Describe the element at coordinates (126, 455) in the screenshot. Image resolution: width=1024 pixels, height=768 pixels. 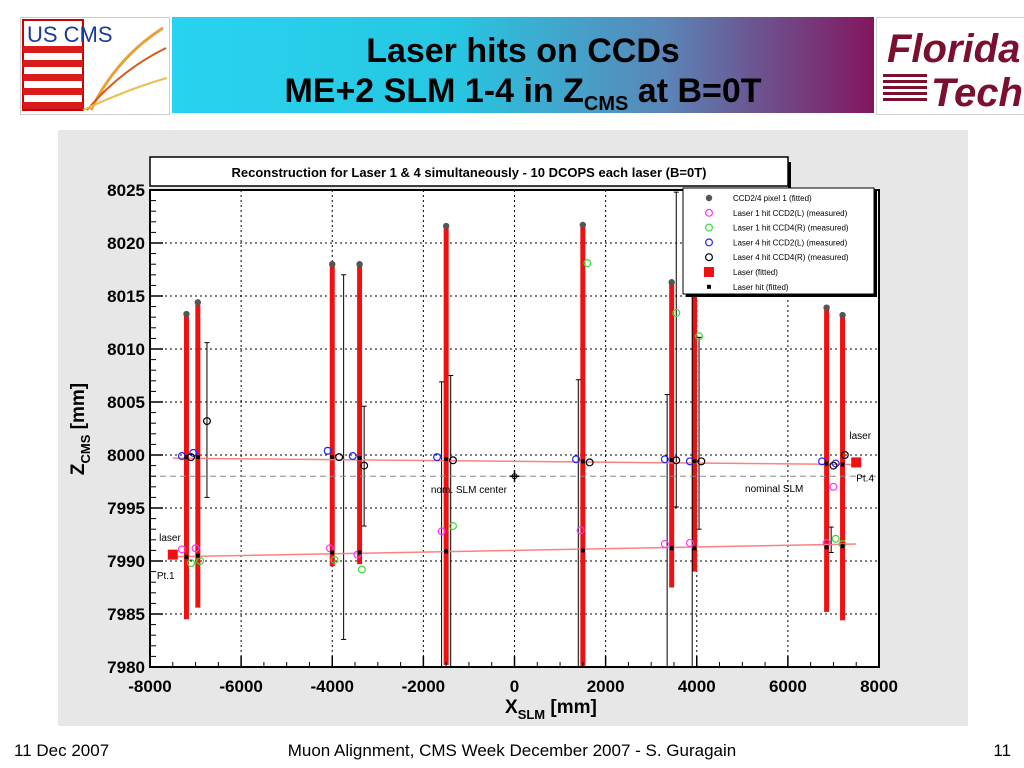
I see `y-tick-label: 8000` at that location.